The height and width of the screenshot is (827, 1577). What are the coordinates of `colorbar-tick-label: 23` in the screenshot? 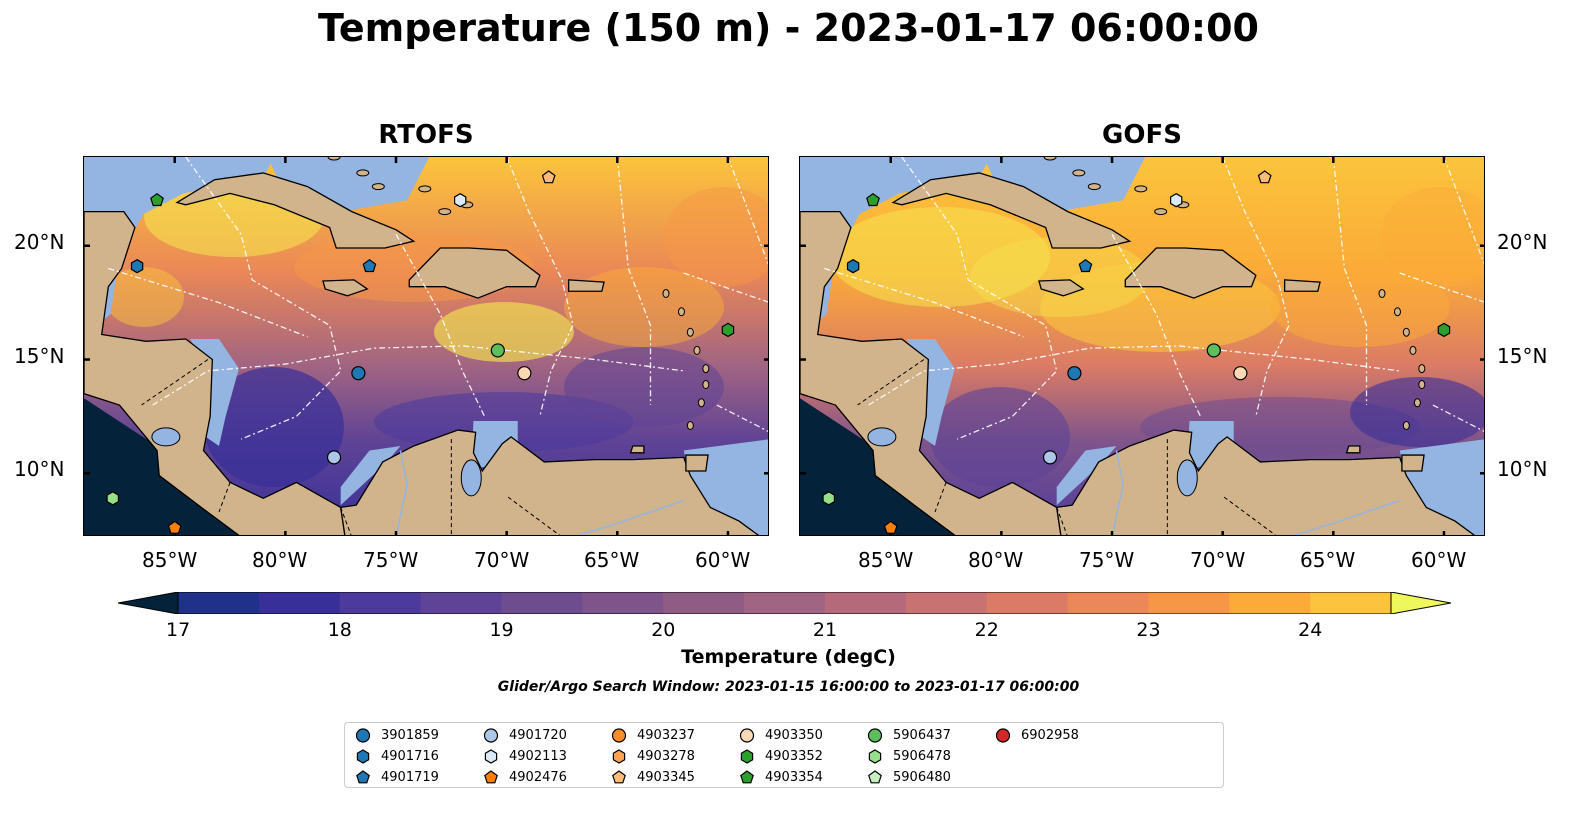 It's located at (1148, 630).